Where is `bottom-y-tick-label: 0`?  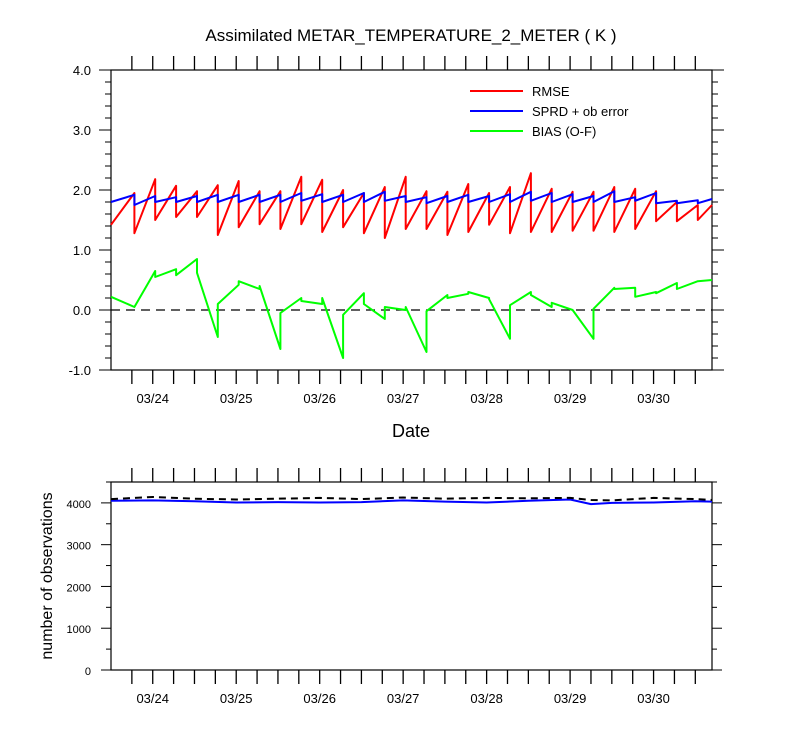 bottom-y-tick-label: 0 is located at coordinates (88, 672).